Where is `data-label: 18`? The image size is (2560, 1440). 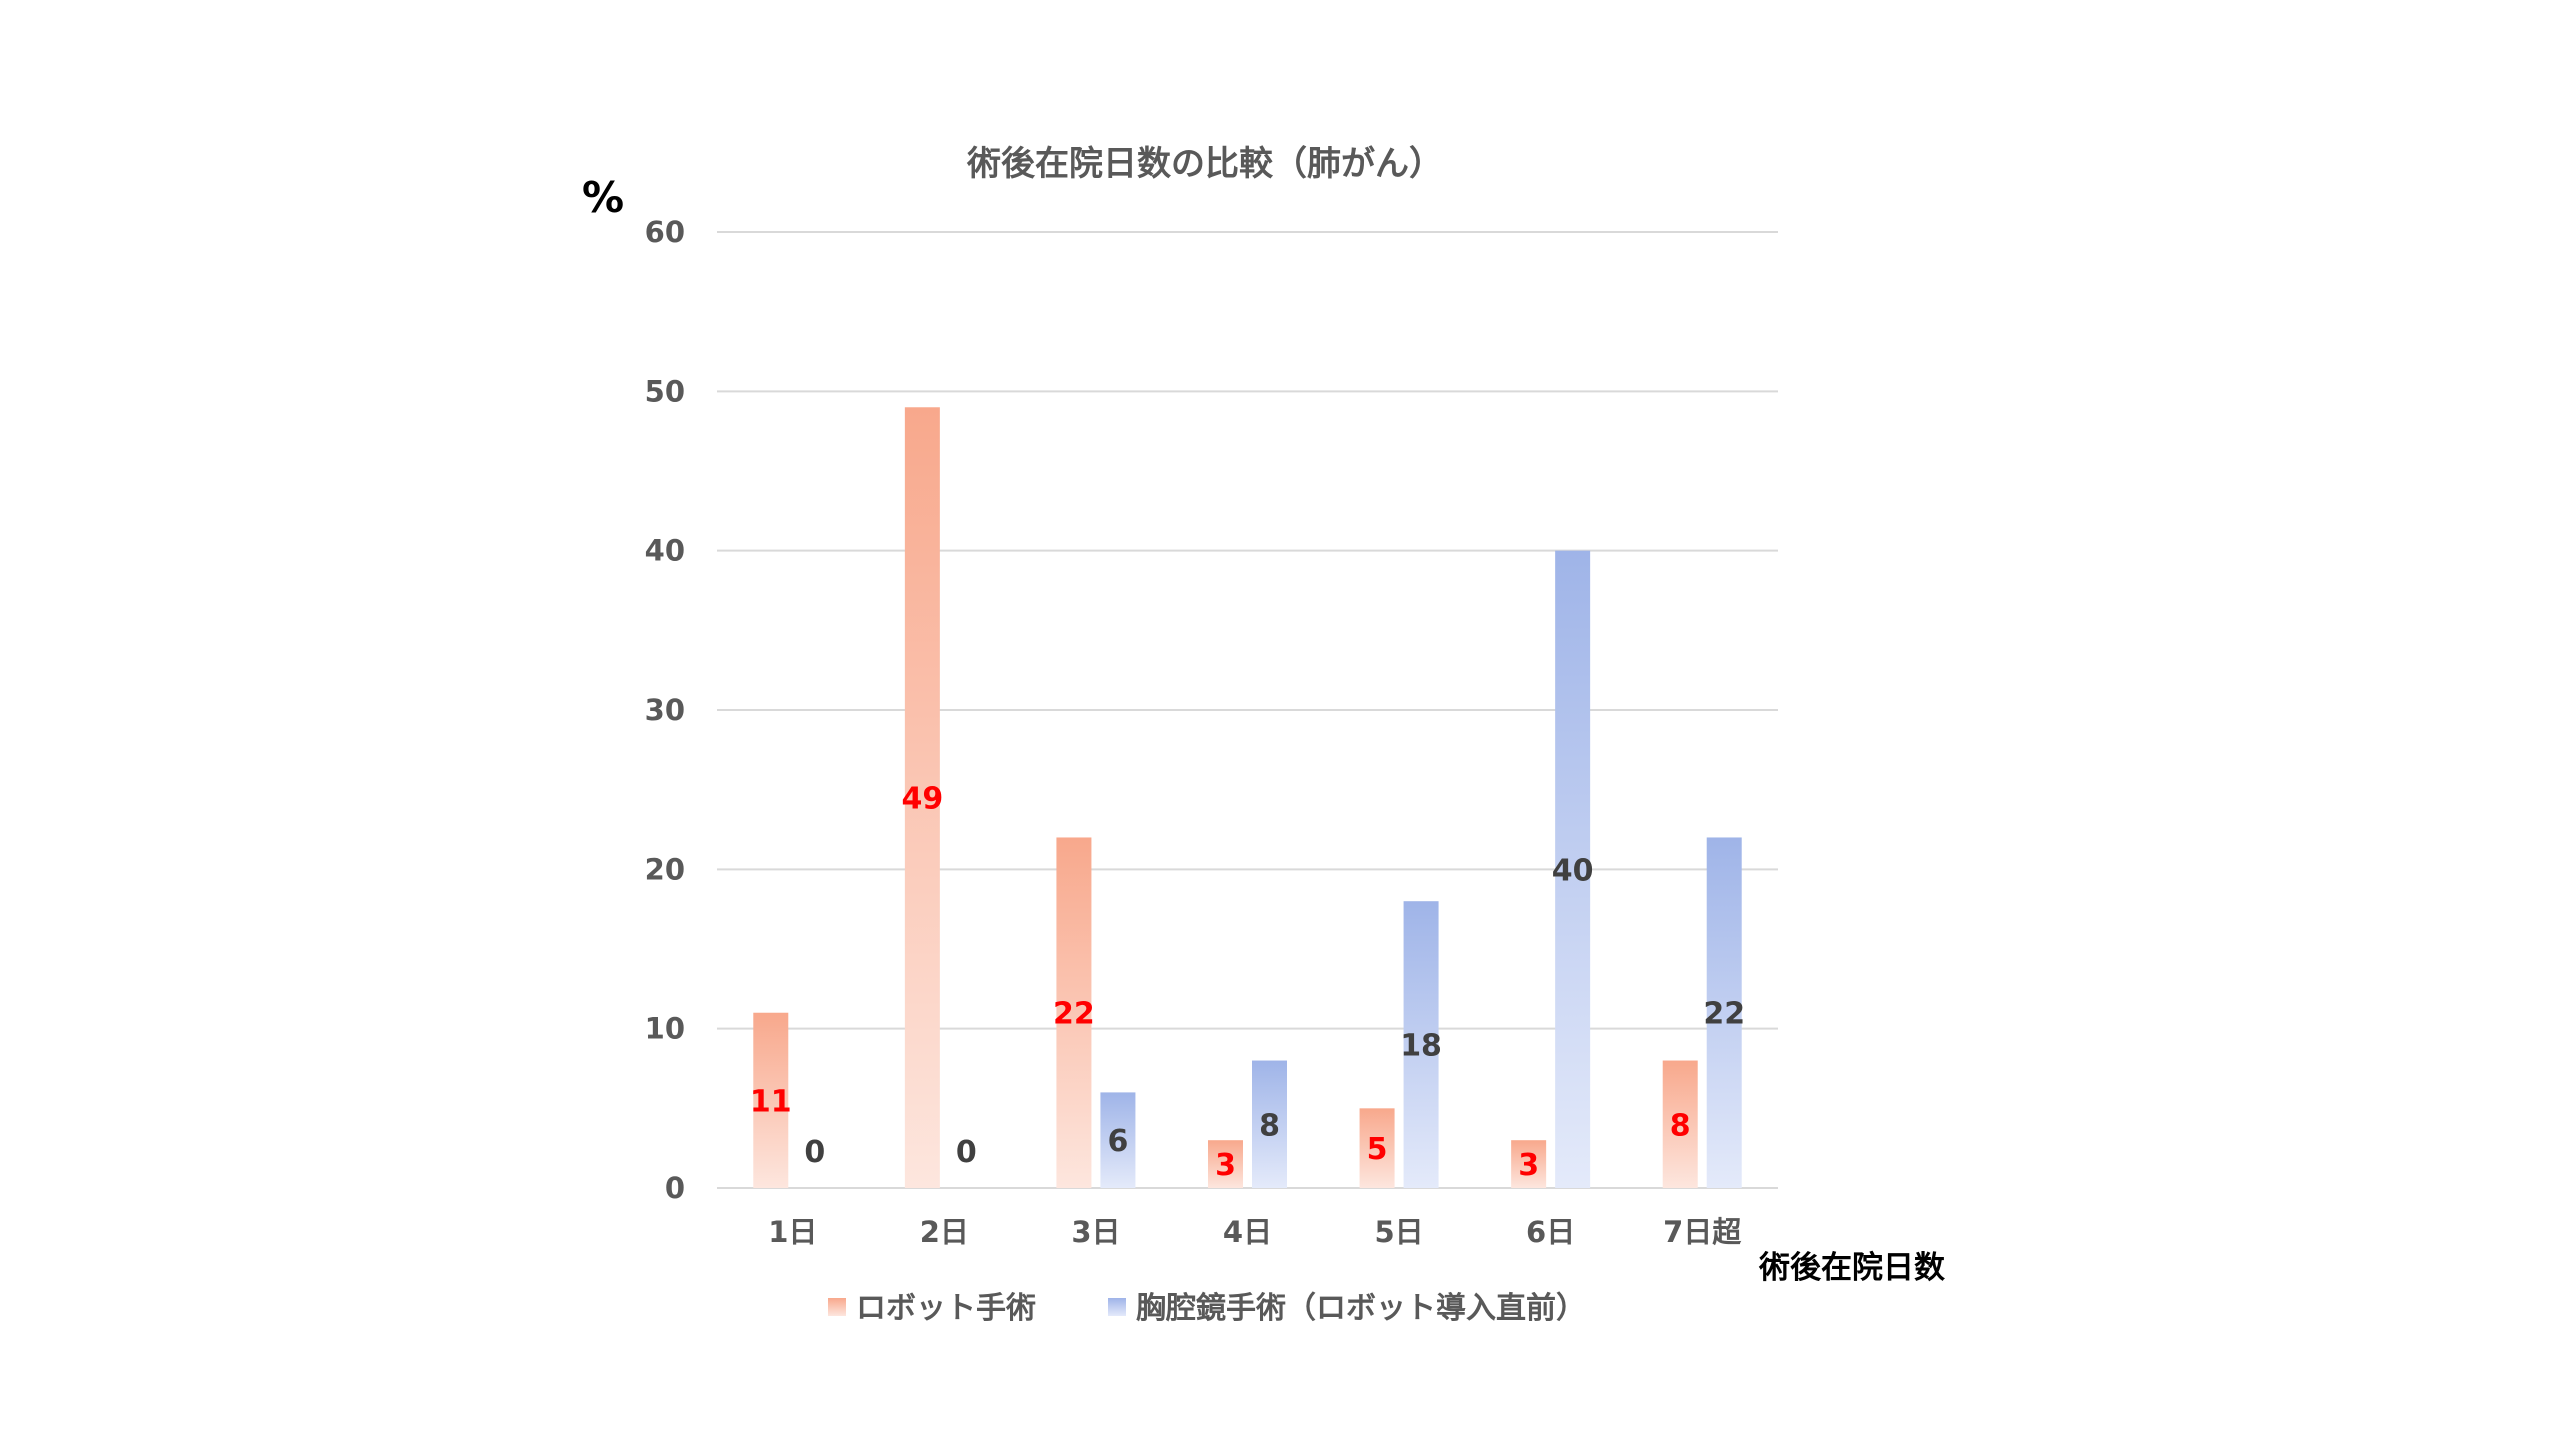
data-label: 18 is located at coordinates (1421, 1046).